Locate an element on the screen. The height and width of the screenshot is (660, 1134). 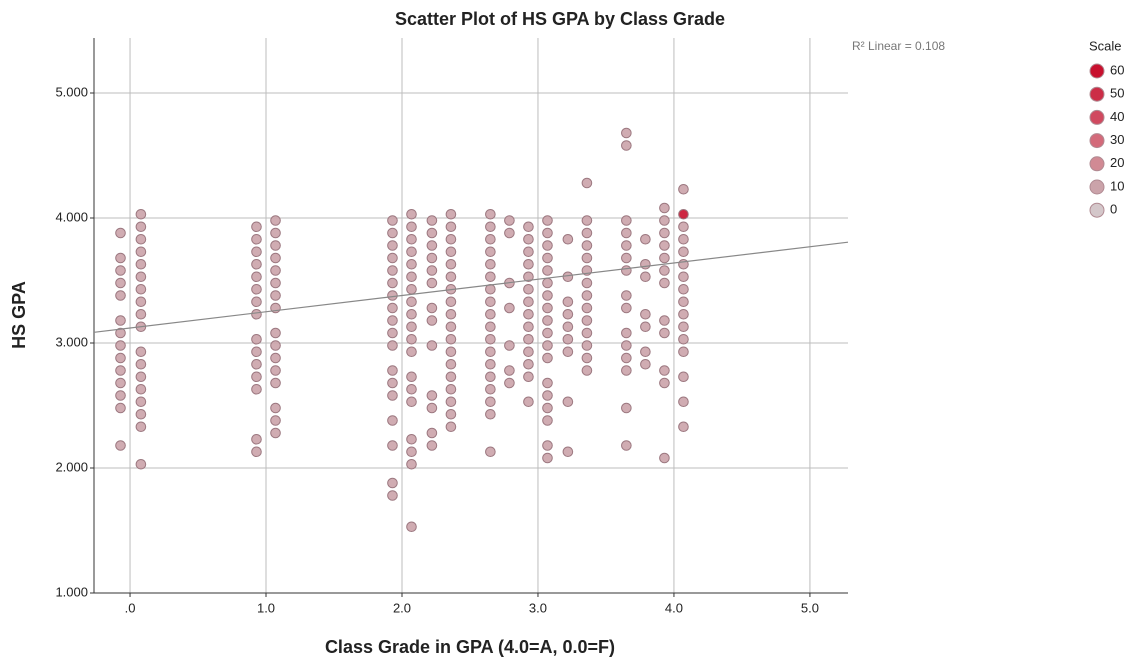
y-tick-label: 1.000 is located at coordinates (71, 591).